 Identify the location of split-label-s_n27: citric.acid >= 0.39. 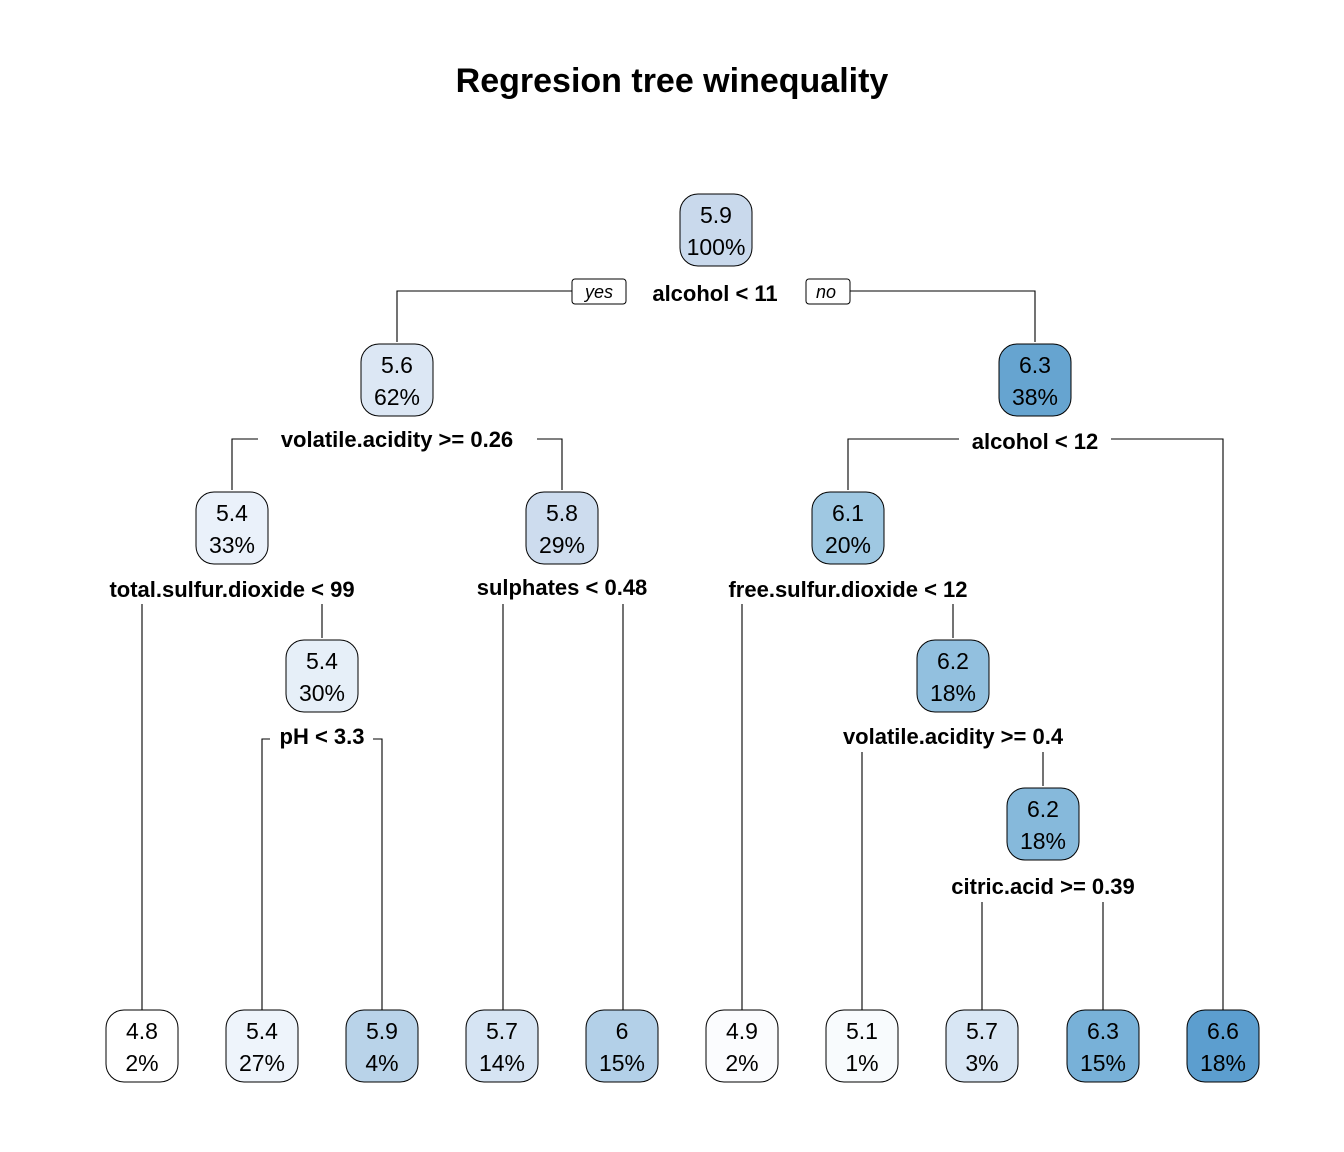
(1042, 886).